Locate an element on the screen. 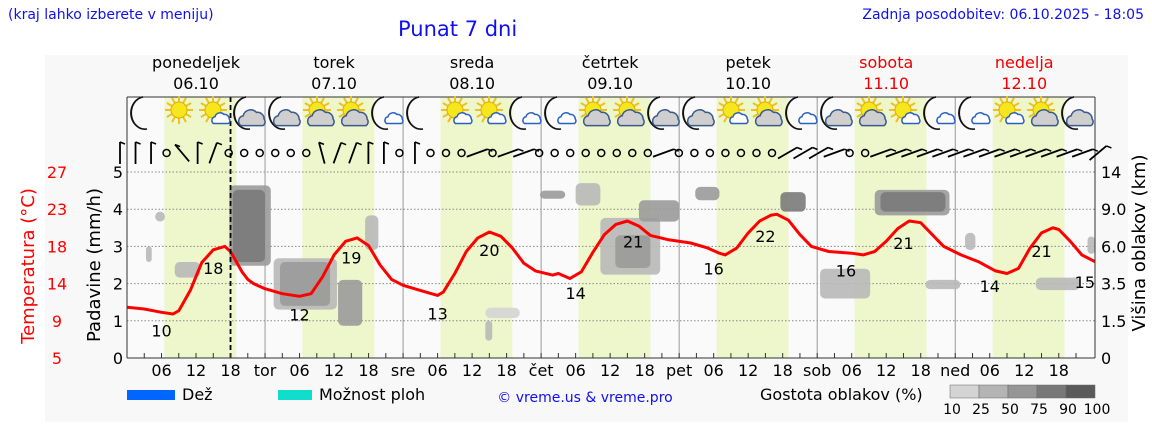 This screenshot has width=1152, height=443. temperature-tick: 27 is located at coordinates (57, 172).